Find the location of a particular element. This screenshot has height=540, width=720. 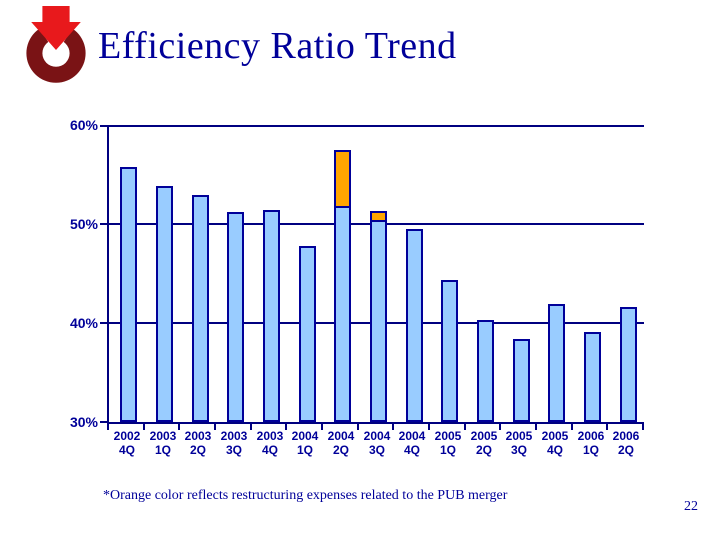

slide-title: Efficiency Ratio Trend is located at coordinates (277, 46).